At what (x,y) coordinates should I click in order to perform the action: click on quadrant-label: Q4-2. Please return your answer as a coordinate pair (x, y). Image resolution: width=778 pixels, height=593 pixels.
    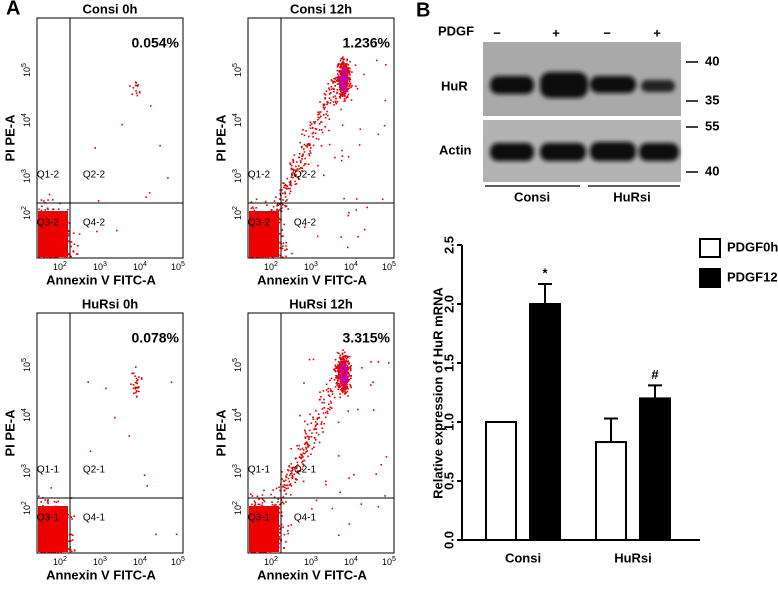
    Looking at the image, I should click on (94, 223).